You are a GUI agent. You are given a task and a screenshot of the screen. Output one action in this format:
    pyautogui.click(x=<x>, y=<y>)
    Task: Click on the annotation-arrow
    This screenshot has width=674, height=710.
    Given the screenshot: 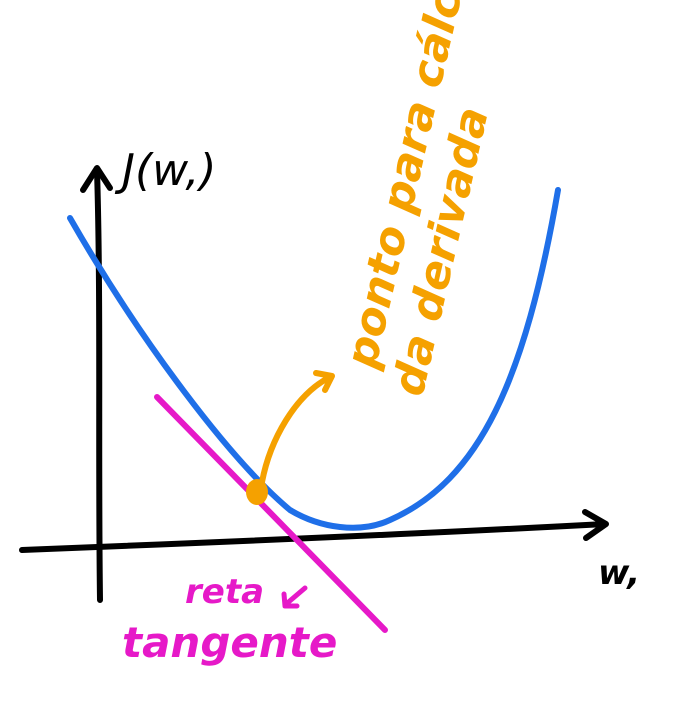 What is the action you would take?
    pyautogui.click(x=296, y=429)
    